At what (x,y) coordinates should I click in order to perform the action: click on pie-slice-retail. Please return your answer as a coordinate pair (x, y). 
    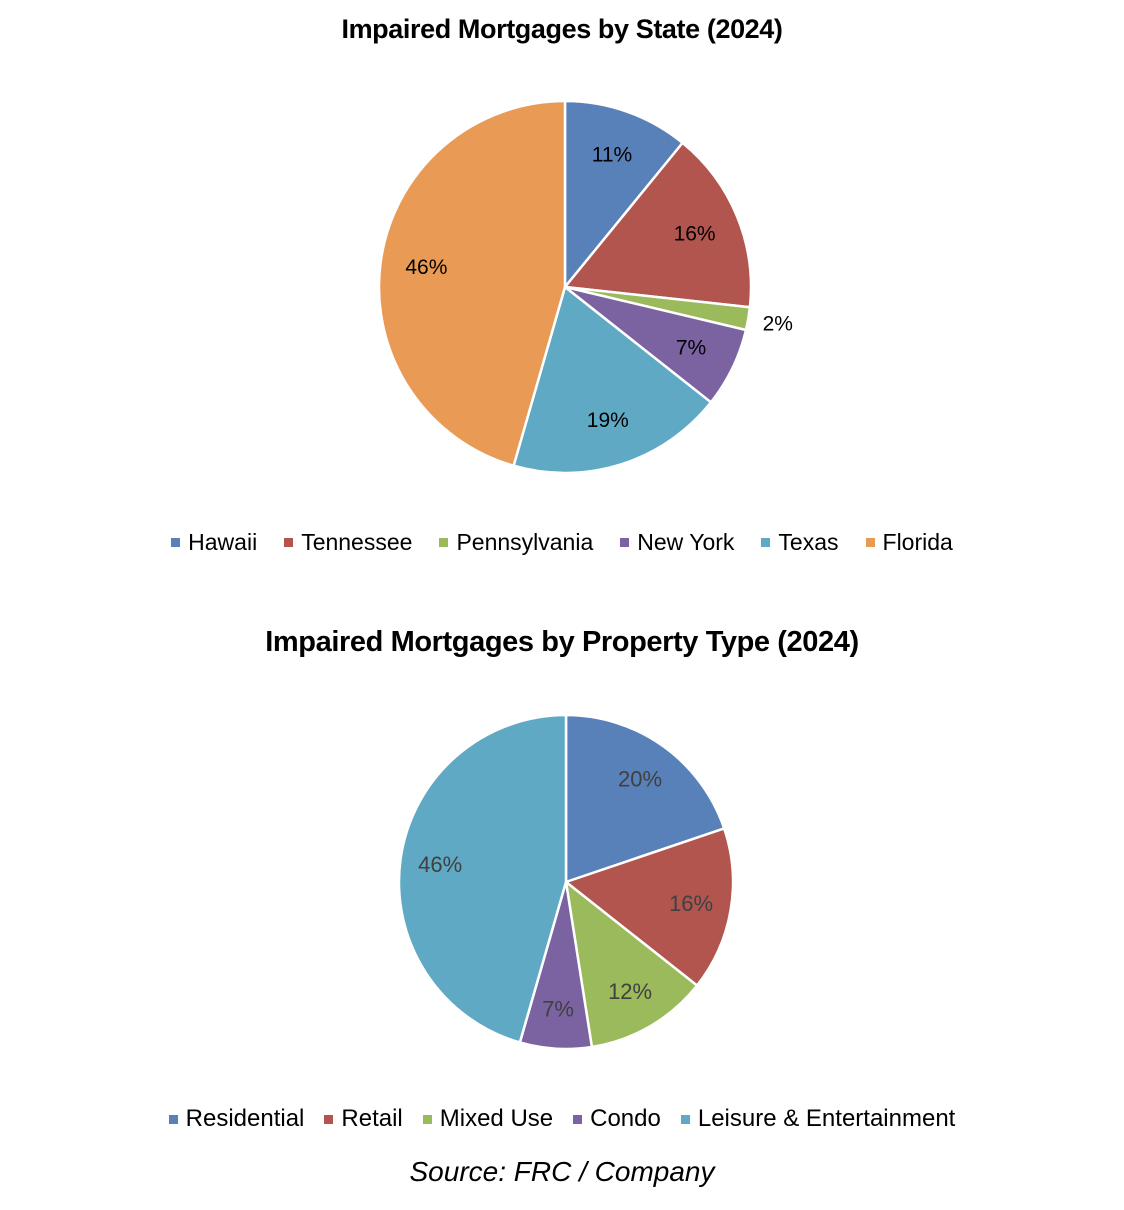
    Looking at the image, I should click on (649, 907).